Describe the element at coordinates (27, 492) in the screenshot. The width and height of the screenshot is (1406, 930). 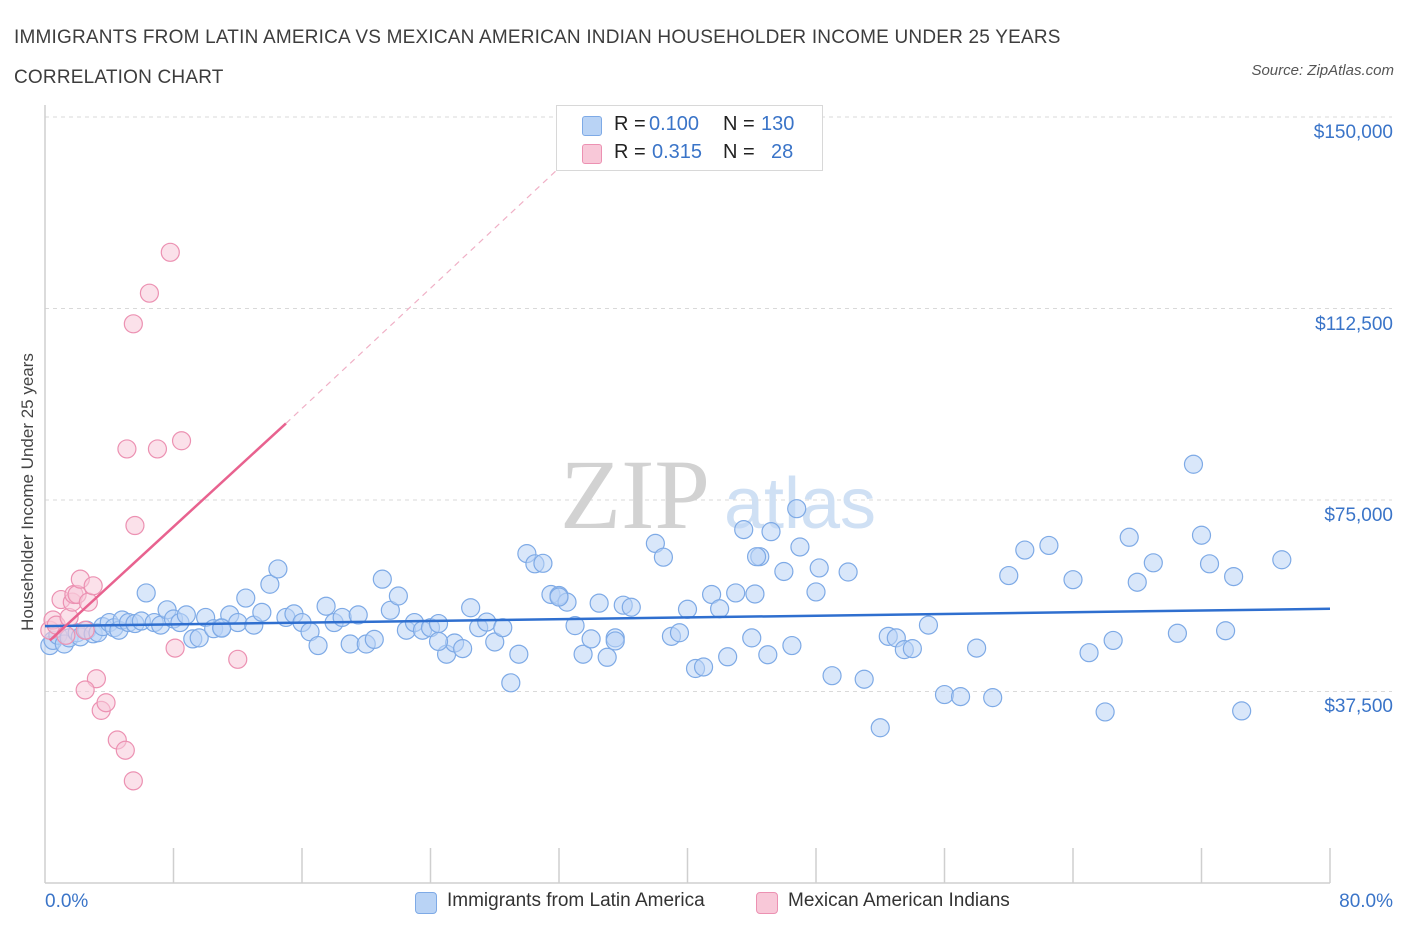
I see `y-axis-label: Householder Income Under 25 years` at that location.